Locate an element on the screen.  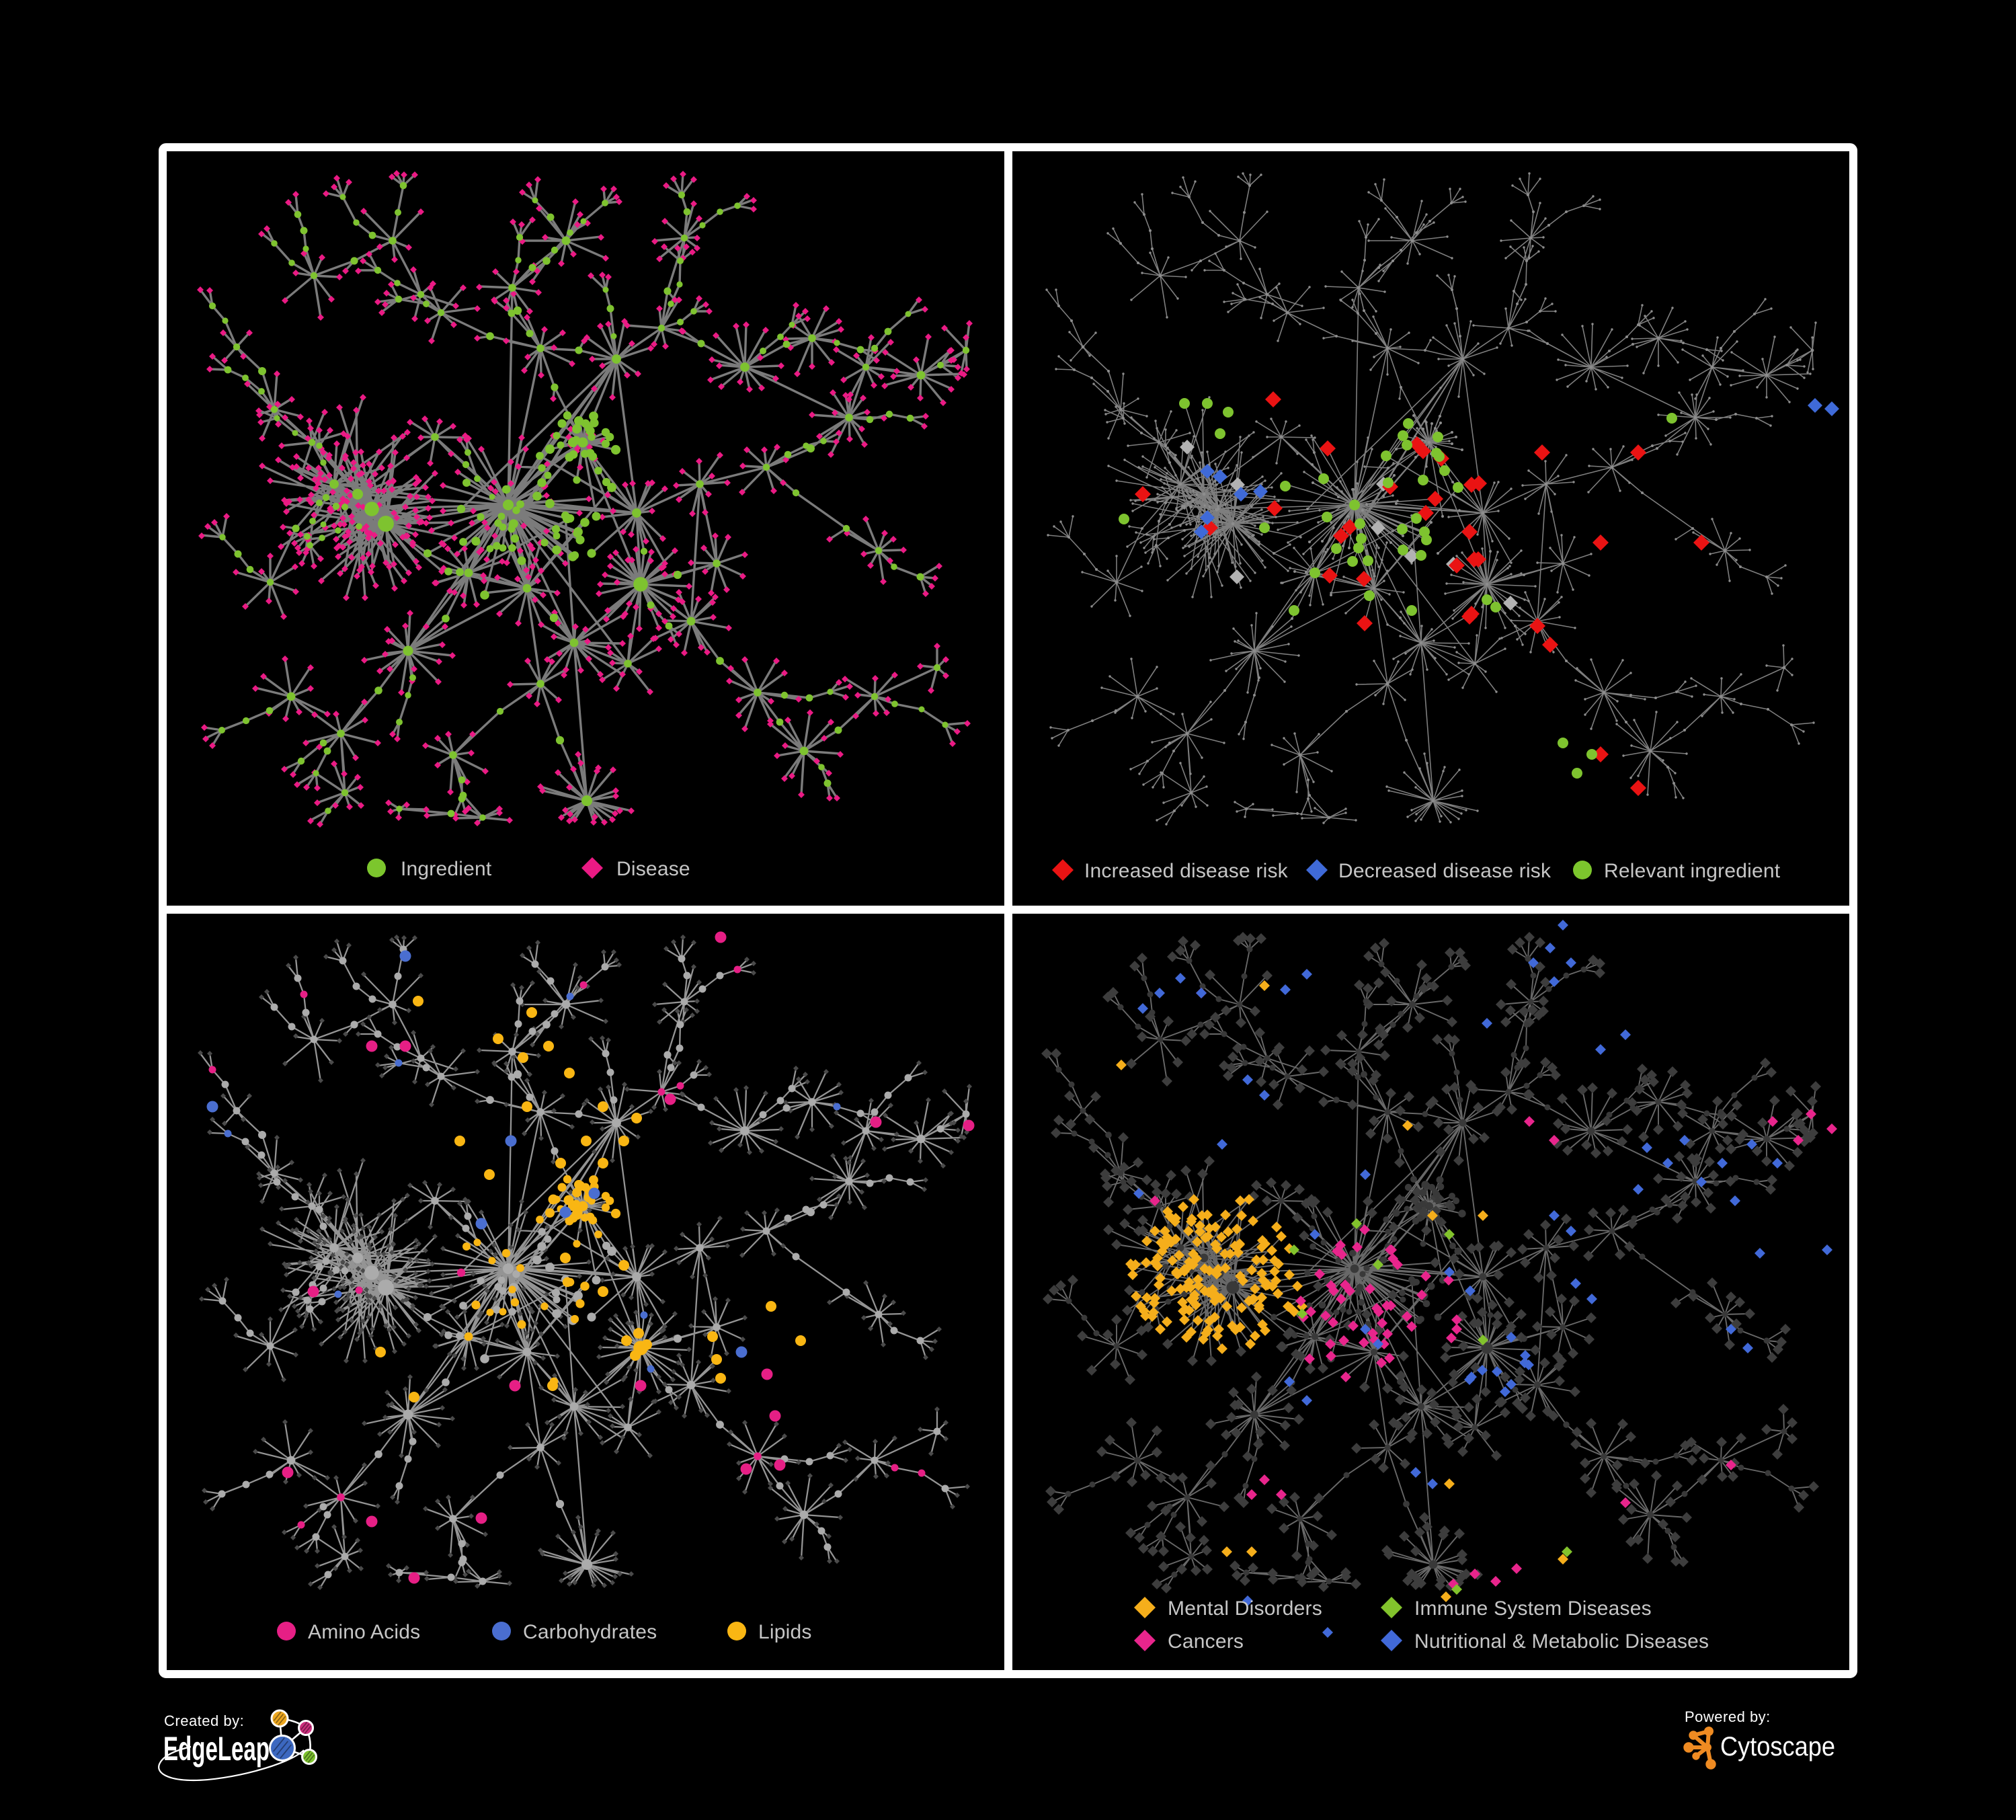
svg-text: Cancers is located at coordinates (1206, 1641).